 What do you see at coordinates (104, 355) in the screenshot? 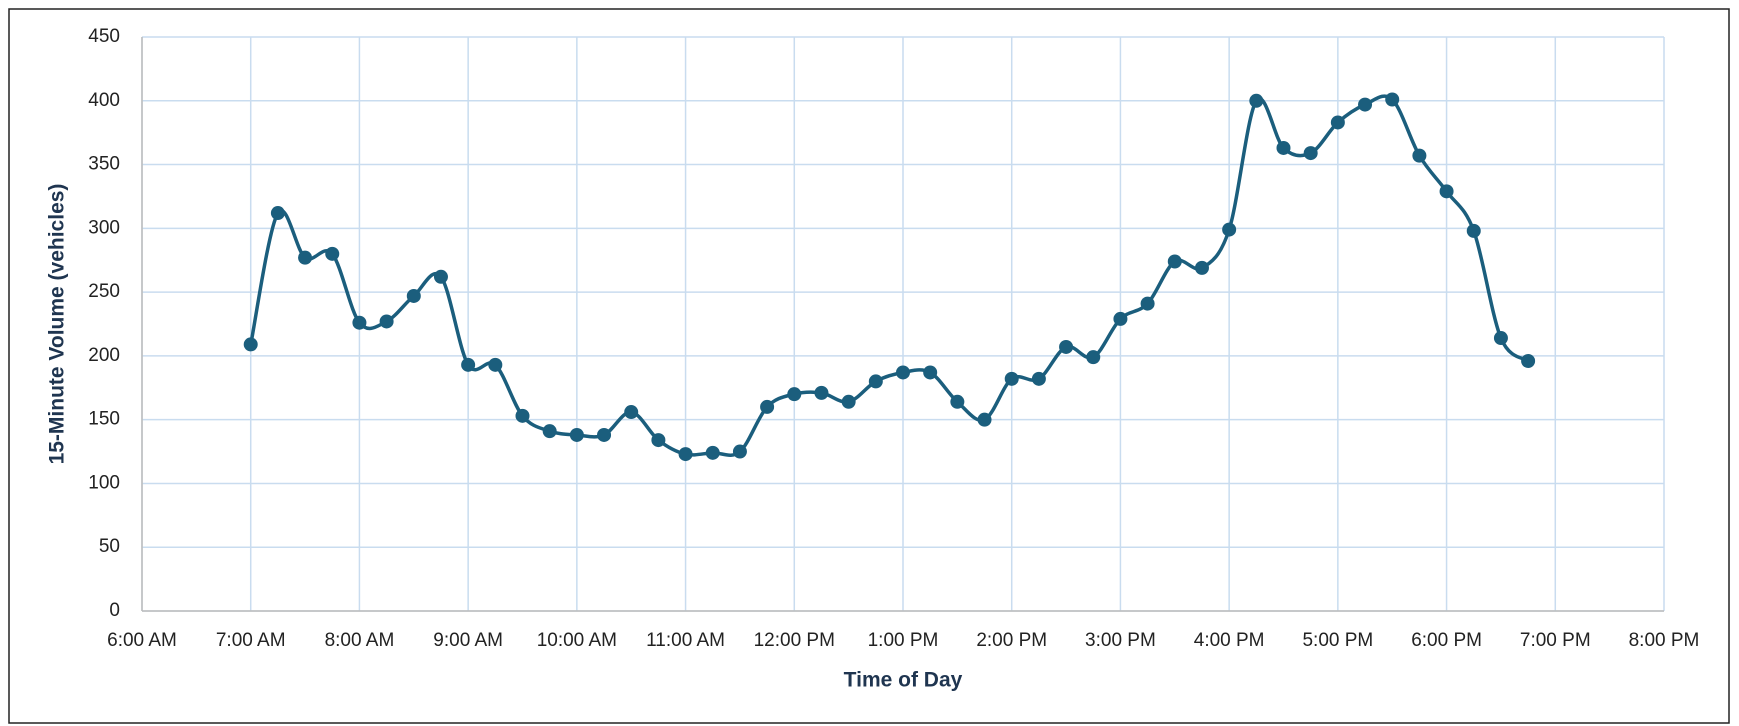
I see `y-tick-label: 200` at bounding box center [104, 355].